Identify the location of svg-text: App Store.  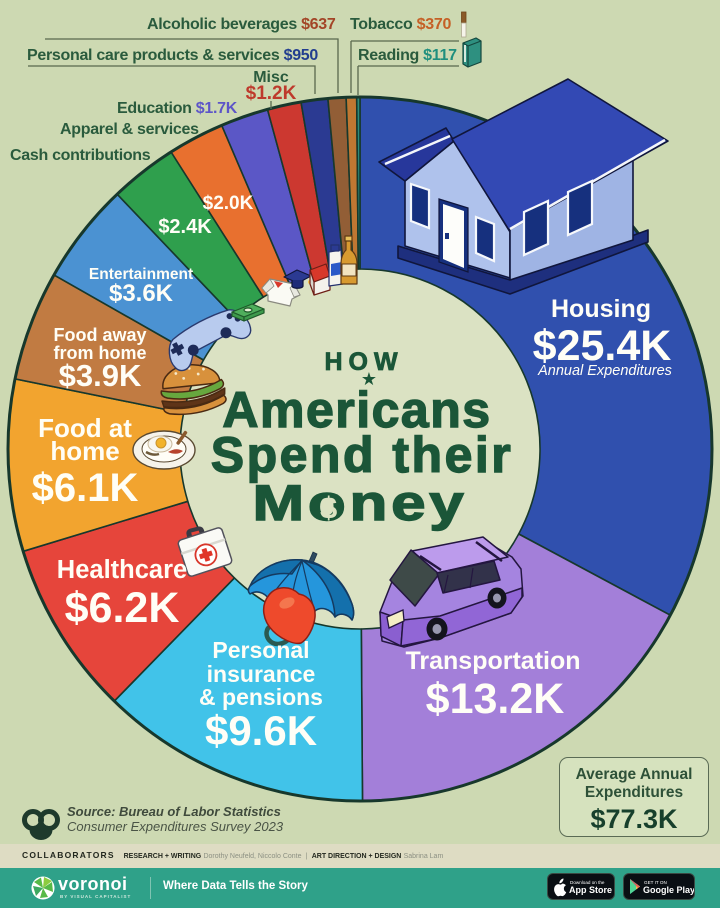
(590, 890).